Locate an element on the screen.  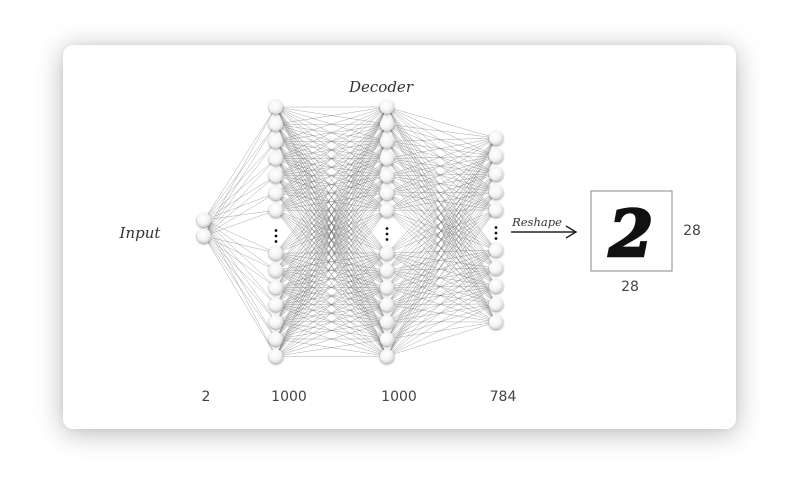
image-width-label: 28 is located at coordinates (630, 287).